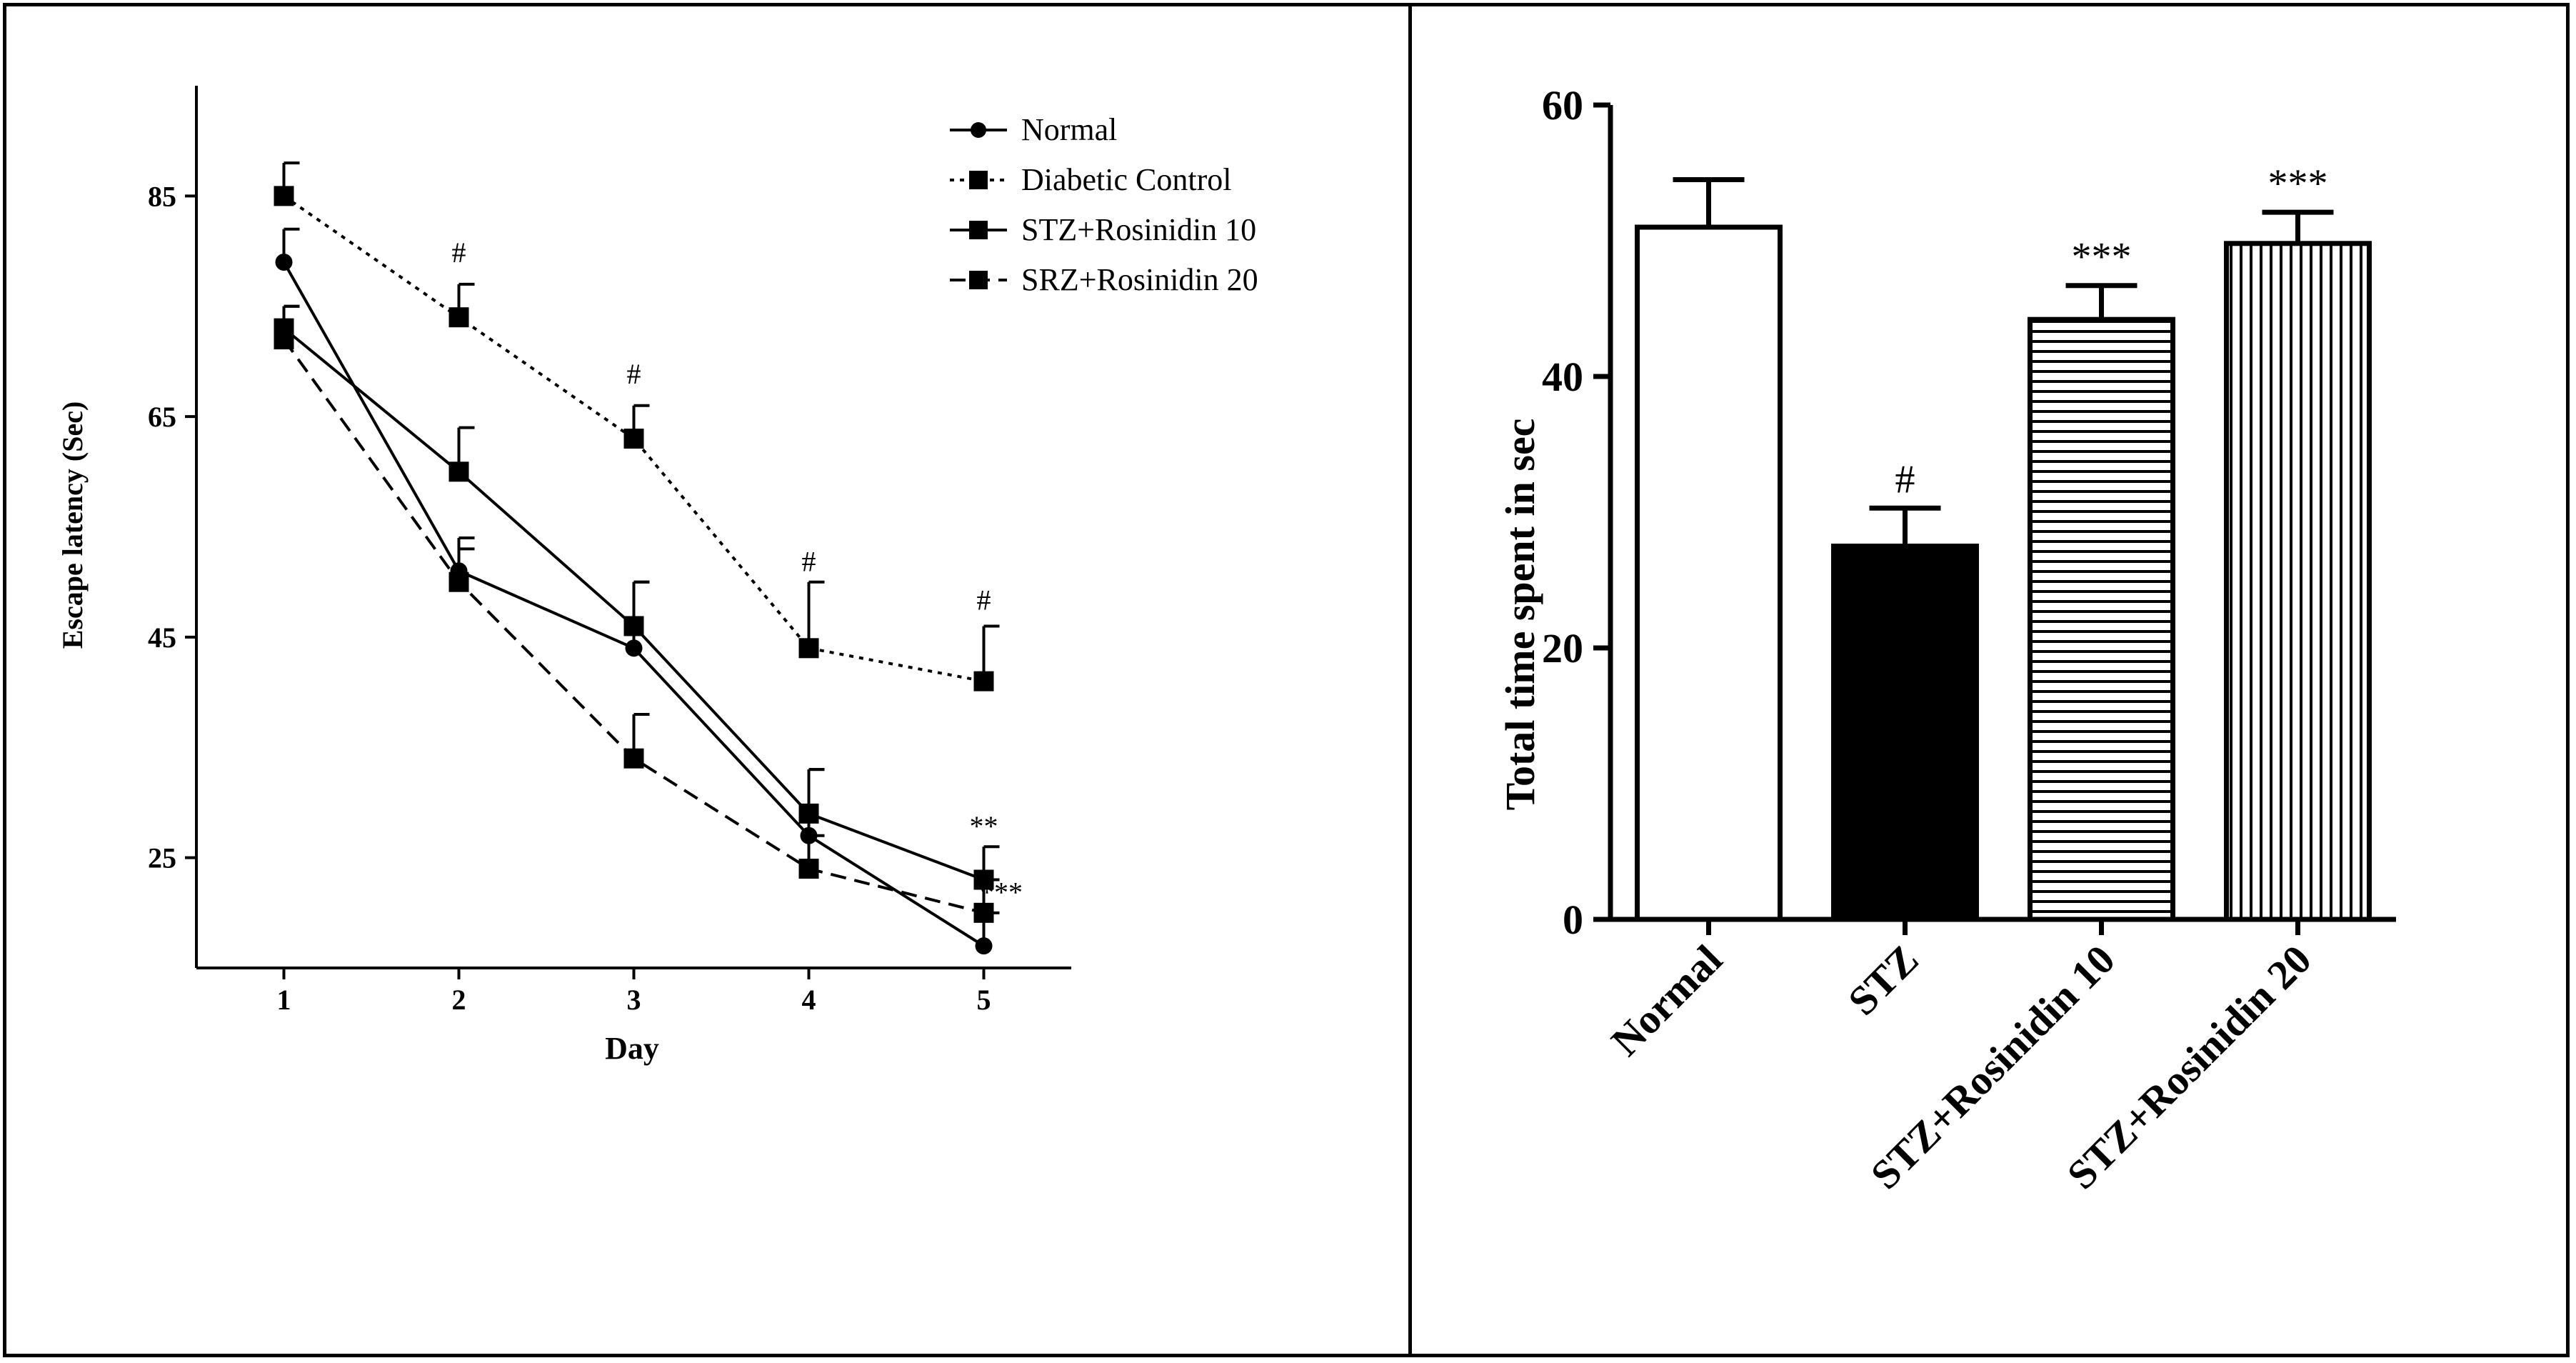 The image size is (2576, 1363). What do you see at coordinates (632, 1049) in the screenshot?
I see `line-chart-x-axis-label: Day` at bounding box center [632, 1049].